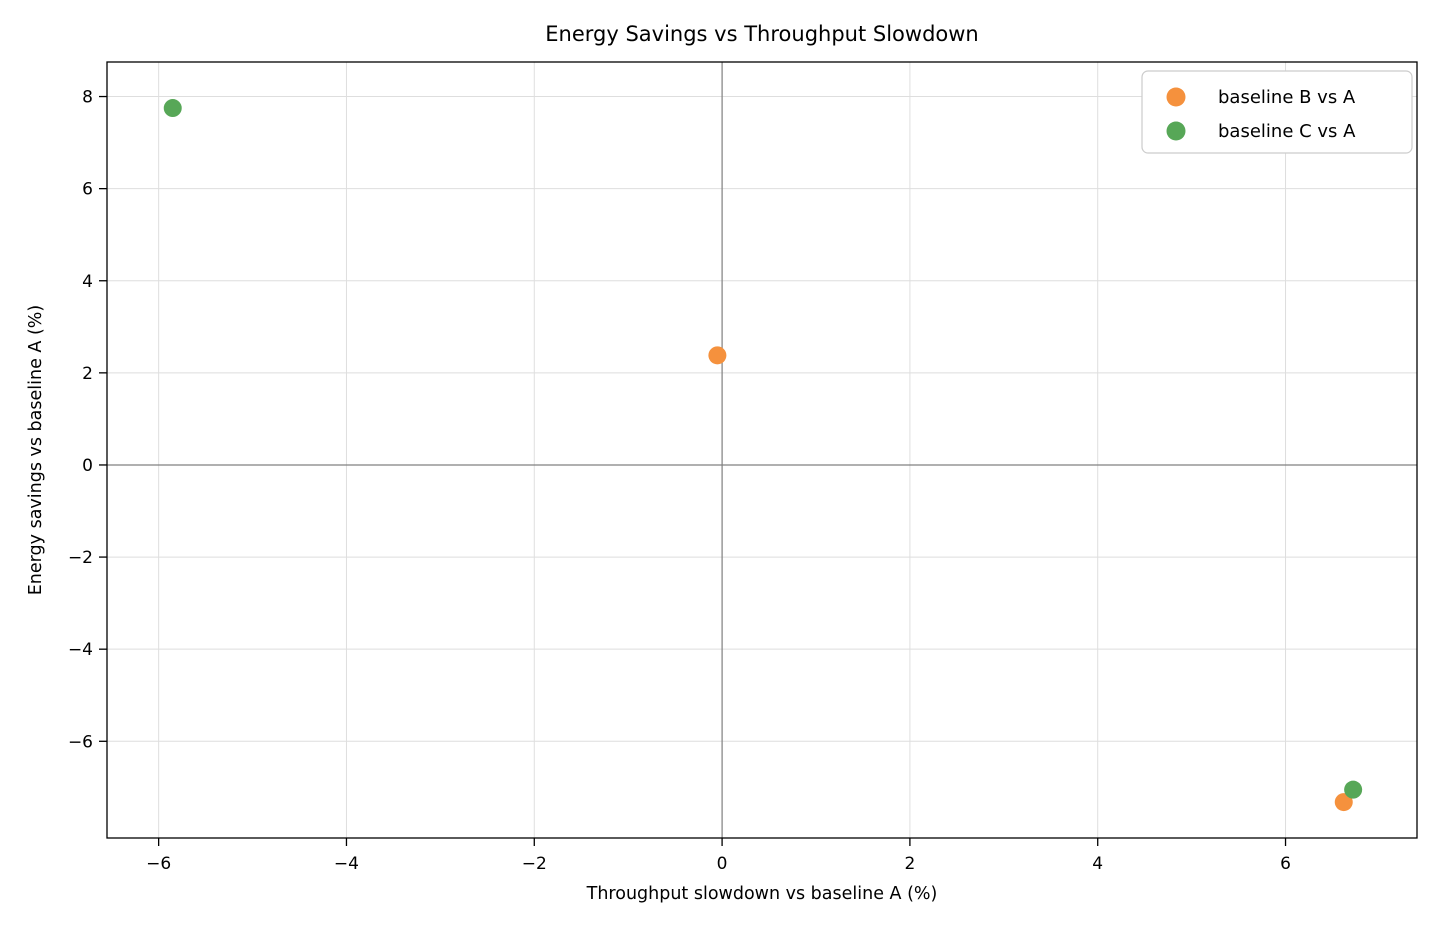 The width and height of the screenshot is (1445, 935). What do you see at coordinates (87, 282) in the screenshot?
I see `y-tick-label: 4` at bounding box center [87, 282].